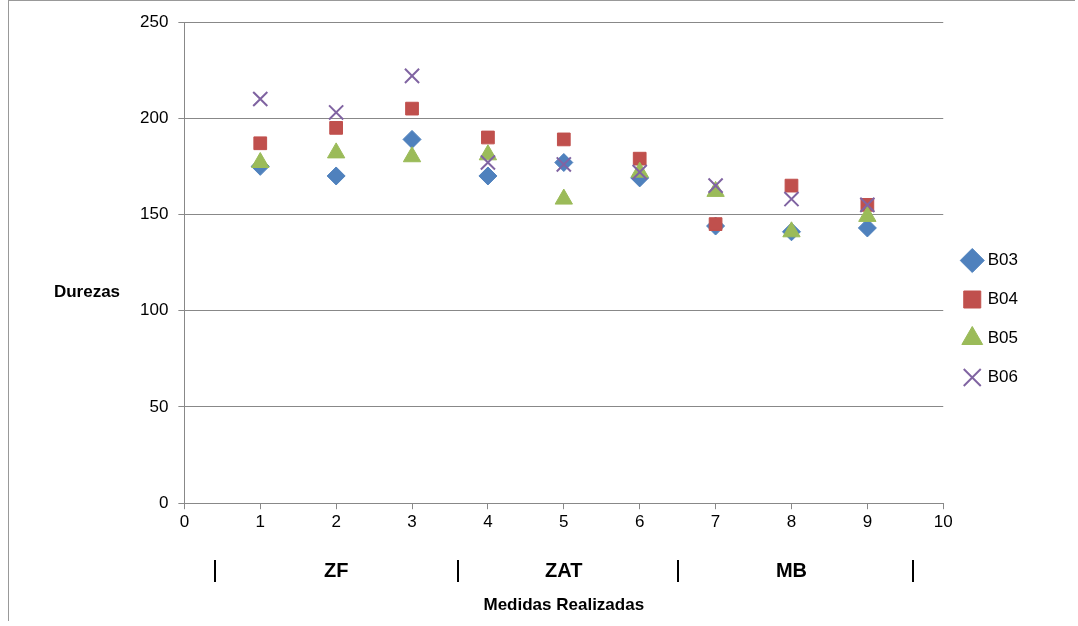 This screenshot has width=1078, height=626. I want to click on legend-label: B04, so click(1002, 299).